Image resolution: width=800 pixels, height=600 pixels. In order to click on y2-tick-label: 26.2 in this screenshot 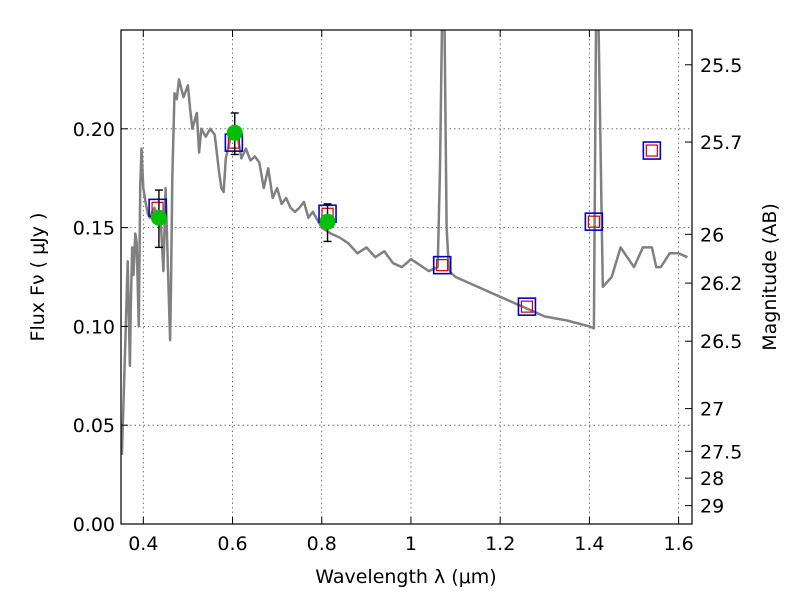, I will do `click(721, 284)`.